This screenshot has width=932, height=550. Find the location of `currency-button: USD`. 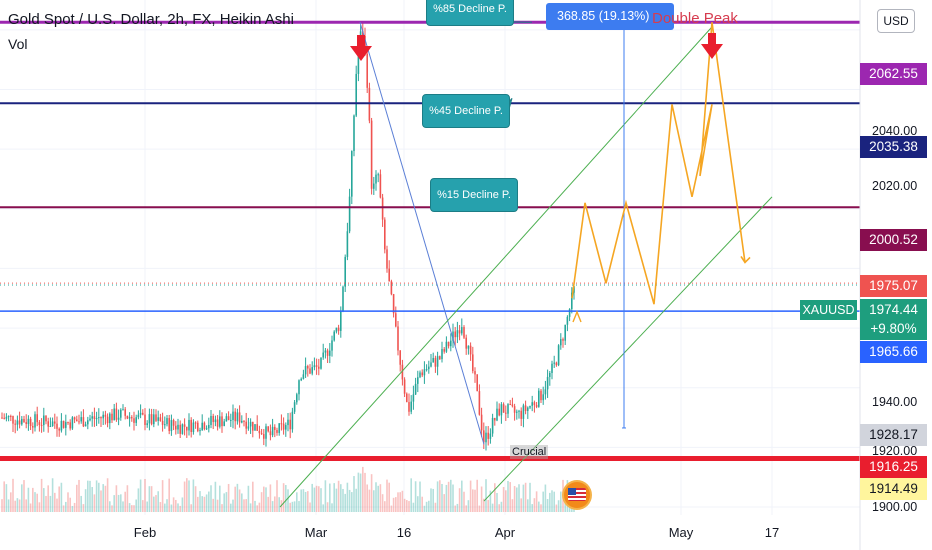

currency-button: USD is located at coordinates (896, 21).